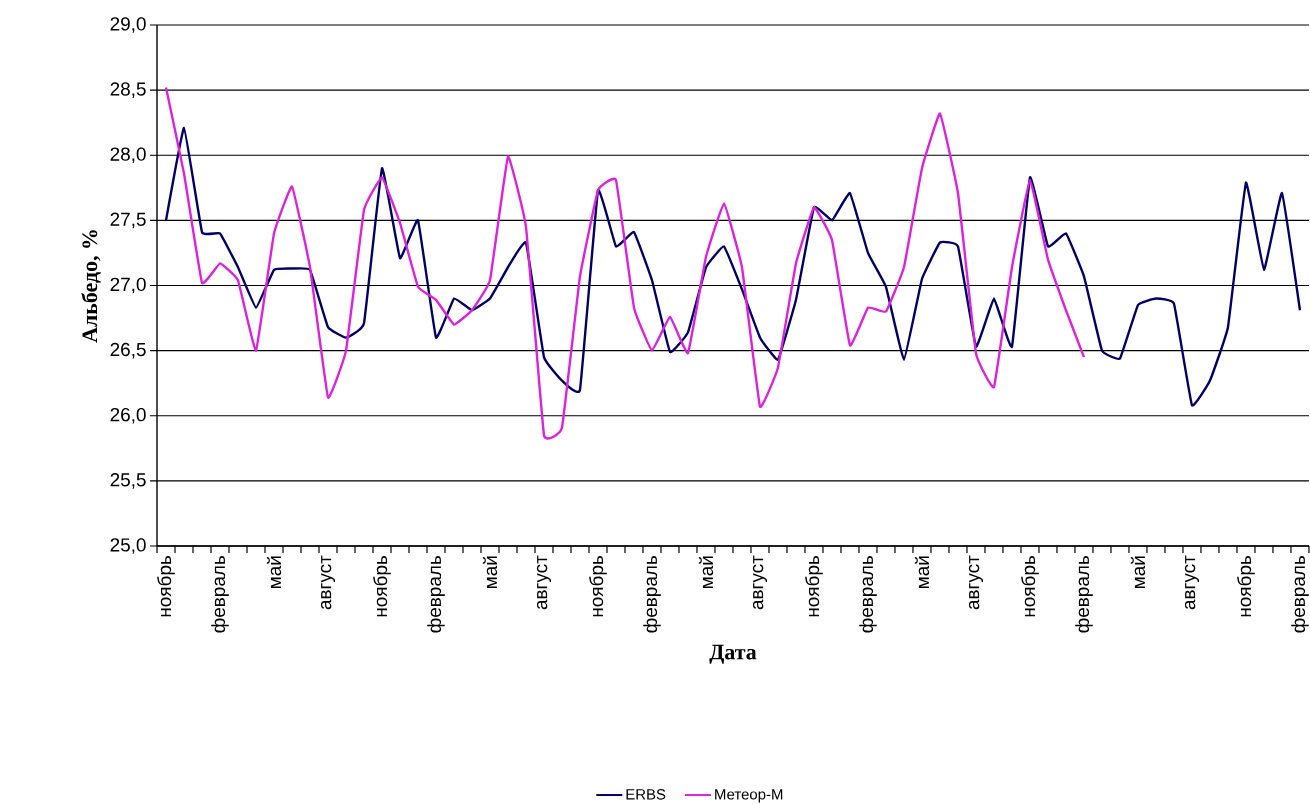 The width and height of the screenshot is (1310, 804). I want to click on legend-label: Метеор-М, so click(749, 796).